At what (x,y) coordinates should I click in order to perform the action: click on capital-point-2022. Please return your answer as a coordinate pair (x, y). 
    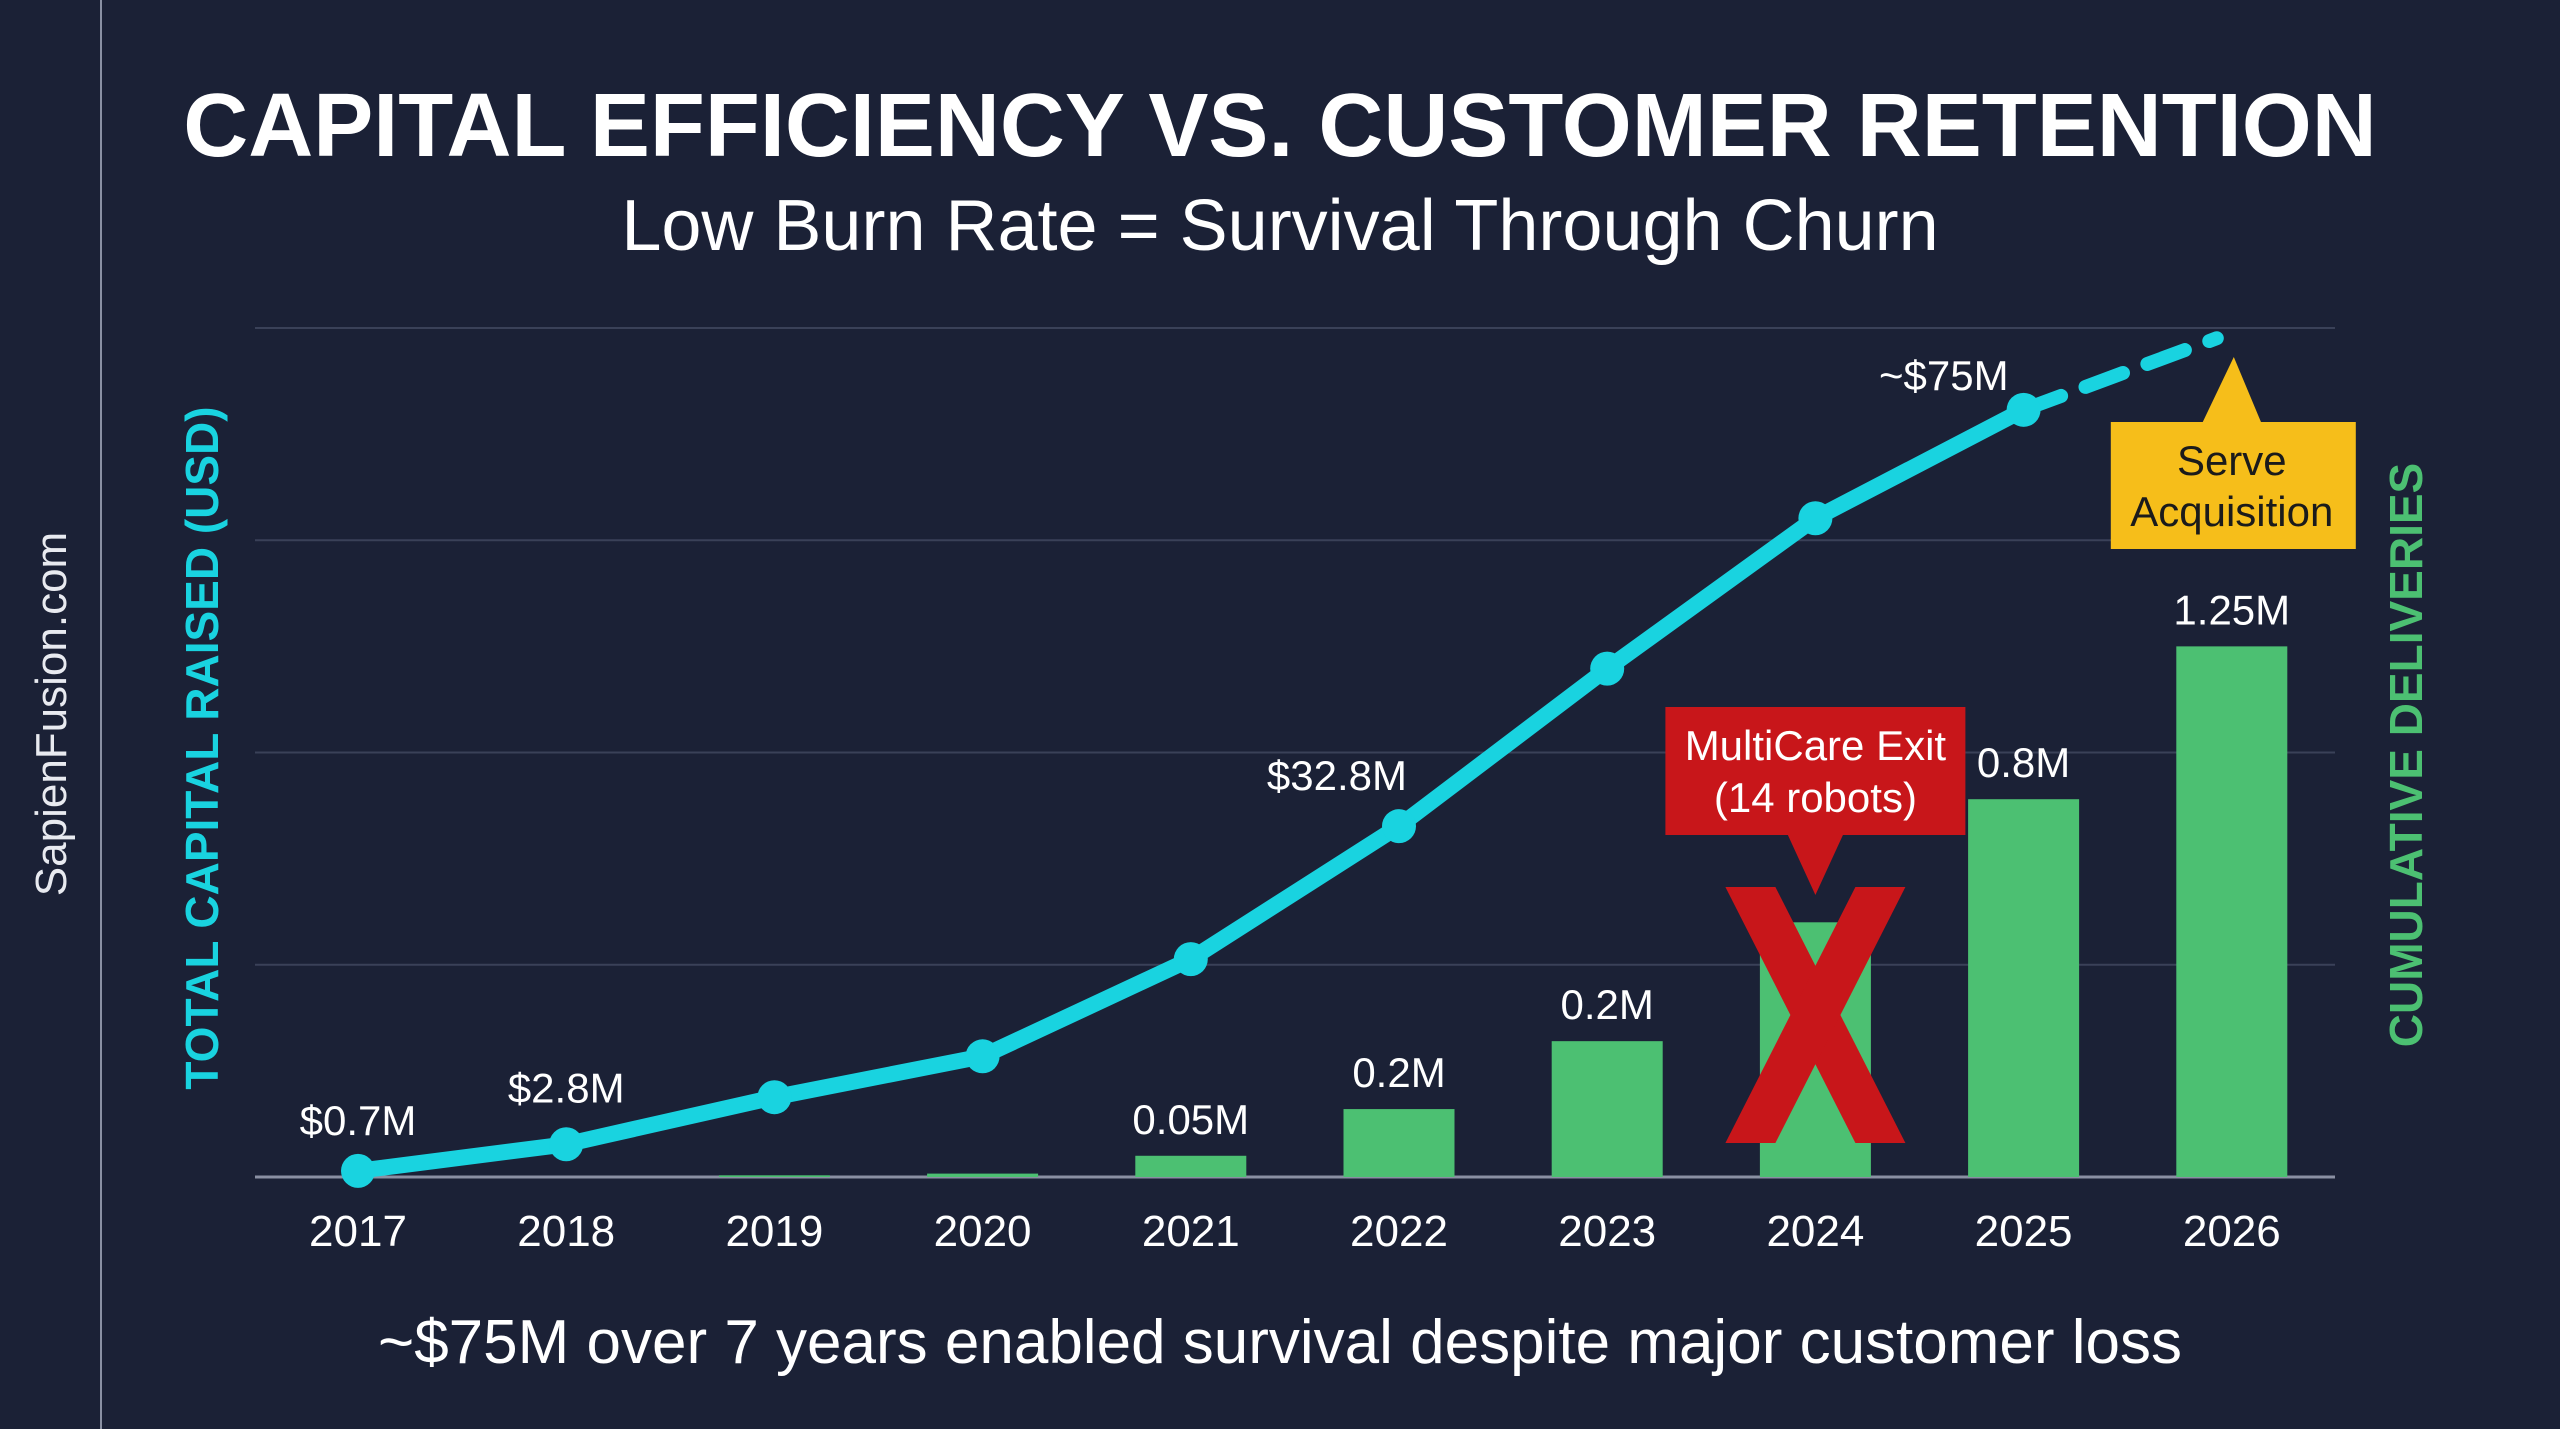
    Looking at the image, I should click on (1399, 826).